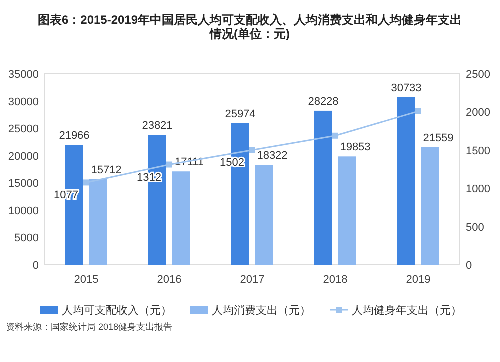 The image size is (500, 362). What do you see at coordinates (478, 151) in the screenshot?
I see `y2-tick-label: 1500` at bounding box center [478, 151].